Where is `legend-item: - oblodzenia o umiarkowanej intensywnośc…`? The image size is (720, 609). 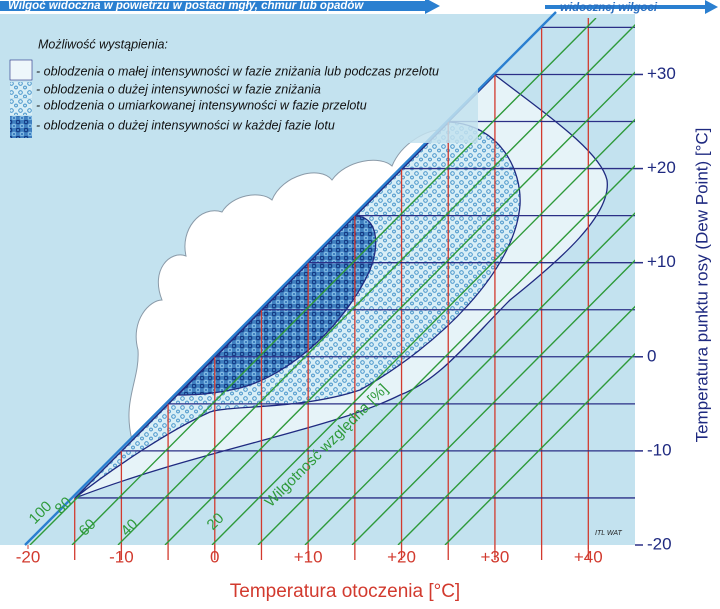 legend-item: - oblodzenia o umiarkowanej intensywnośc… is located at coordinates (201, 105).